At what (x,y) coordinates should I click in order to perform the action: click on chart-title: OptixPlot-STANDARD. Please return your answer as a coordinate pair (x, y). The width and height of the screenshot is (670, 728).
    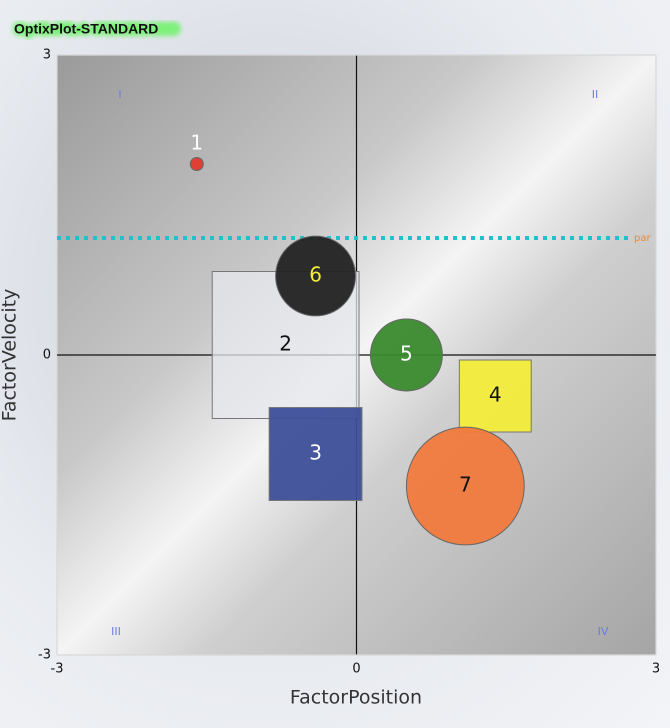
    Looking at the image, I should click on (86, 29).